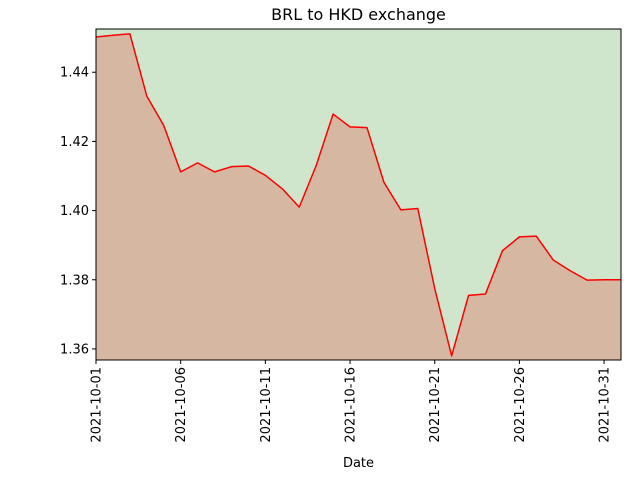 Image resolution: width=640 pixels, height=480 pixels. I want to click on y-tick-label: 1.44, so click(74, 73).